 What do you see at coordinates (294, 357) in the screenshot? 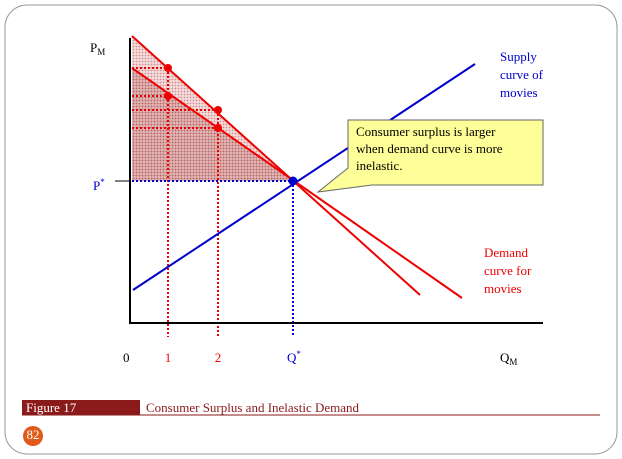
I see `q-star: Q*` at bounding box center [294, 357].